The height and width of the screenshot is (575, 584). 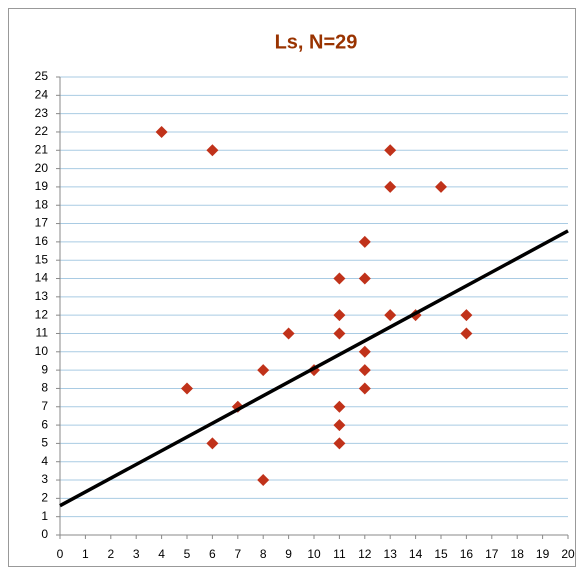 What do you see at coordinates (44, 406) in the screenshot?
I see `y-tick-label: 7` at bounding box center [44, 406].